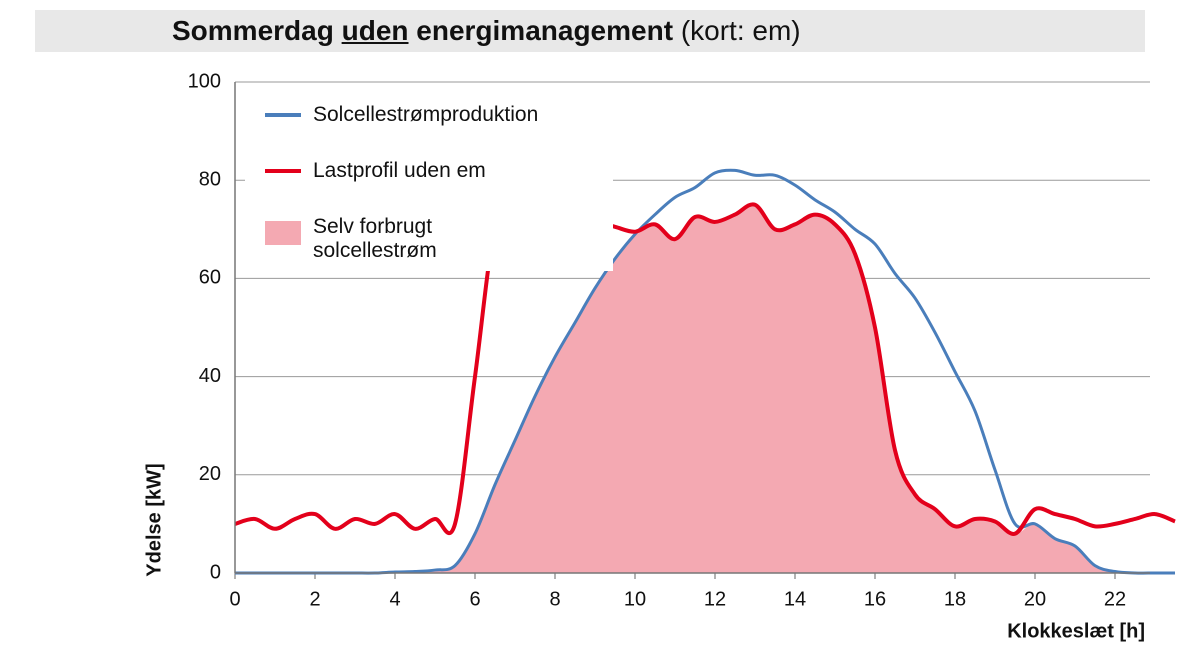 This screenshot has height=669, width=1200. Describe the element at coordinates (1076, 631) in the screenshot. I see `x-axis-label: Klokkeslæt [h]` at that location.